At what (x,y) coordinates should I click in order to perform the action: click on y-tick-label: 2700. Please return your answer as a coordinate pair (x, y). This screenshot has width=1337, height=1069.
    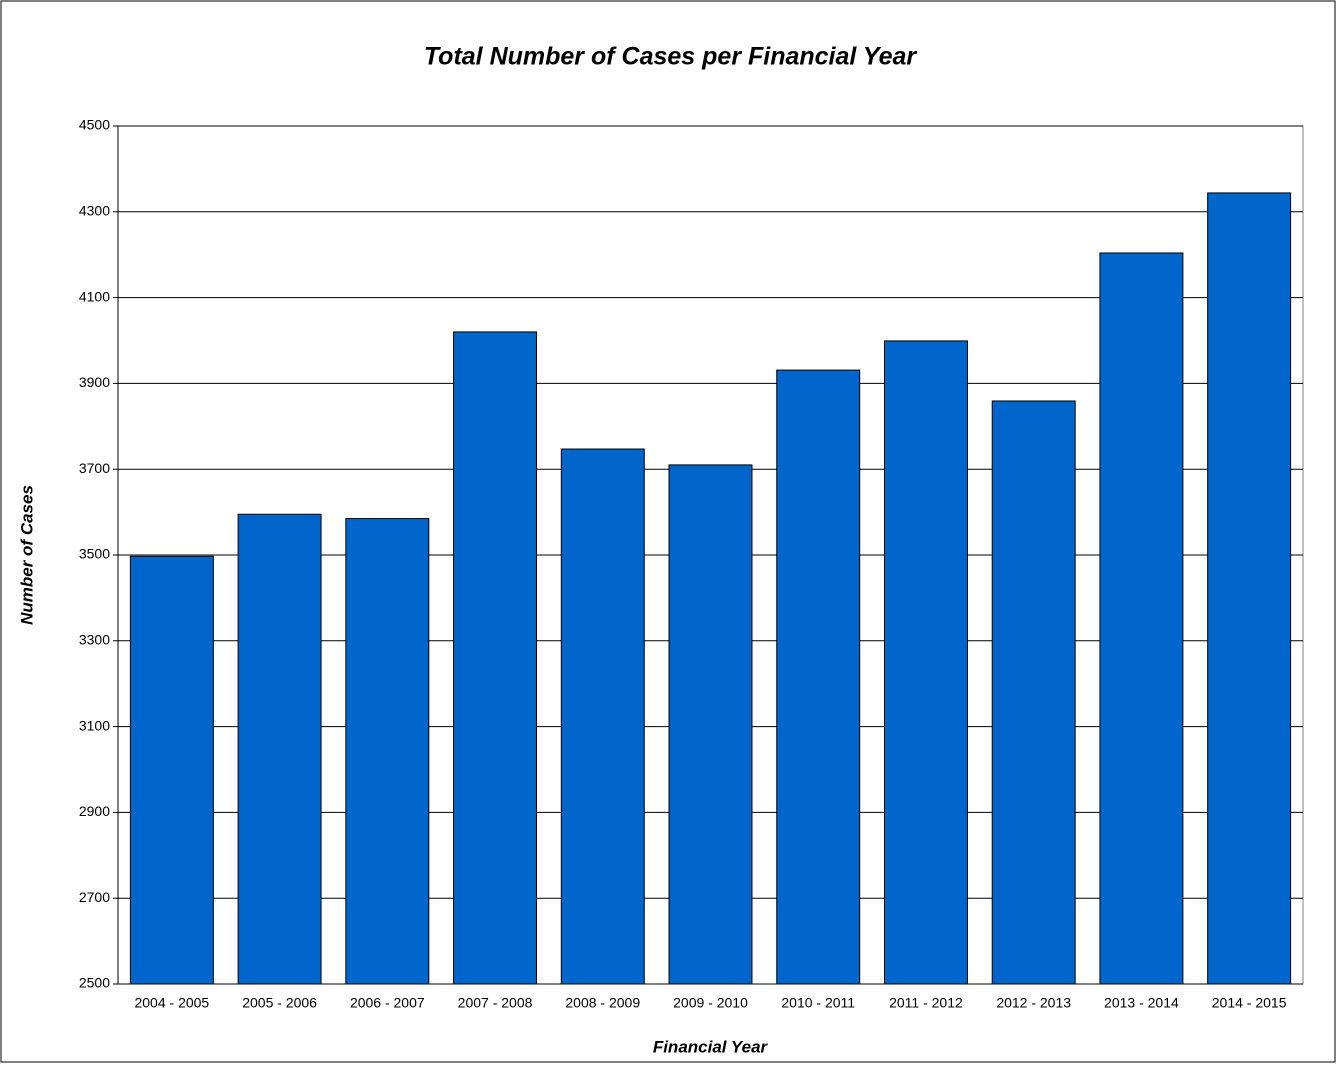
    Looking at the image, I should click on (94, 897).